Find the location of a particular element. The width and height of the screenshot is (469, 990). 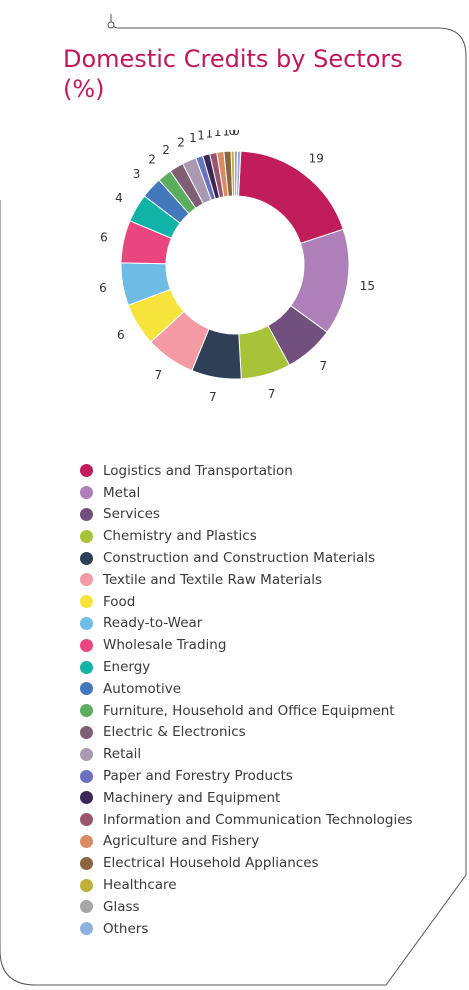

chart-title-main: Domestic Credits by Sectors is located at coordinates (233, 59).